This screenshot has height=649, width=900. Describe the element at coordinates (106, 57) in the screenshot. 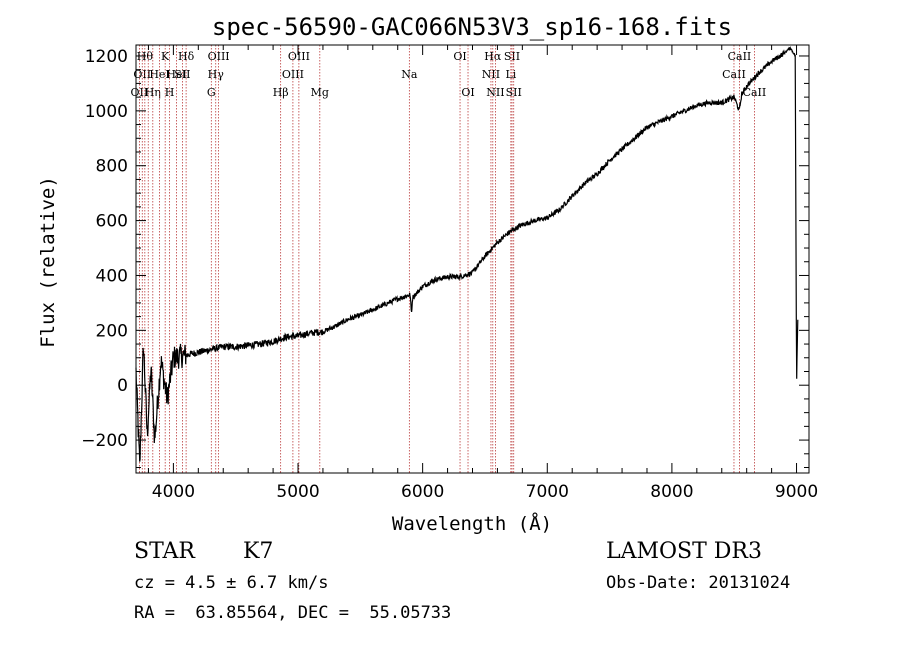

I see `y-tick-label: 1200` at that location.